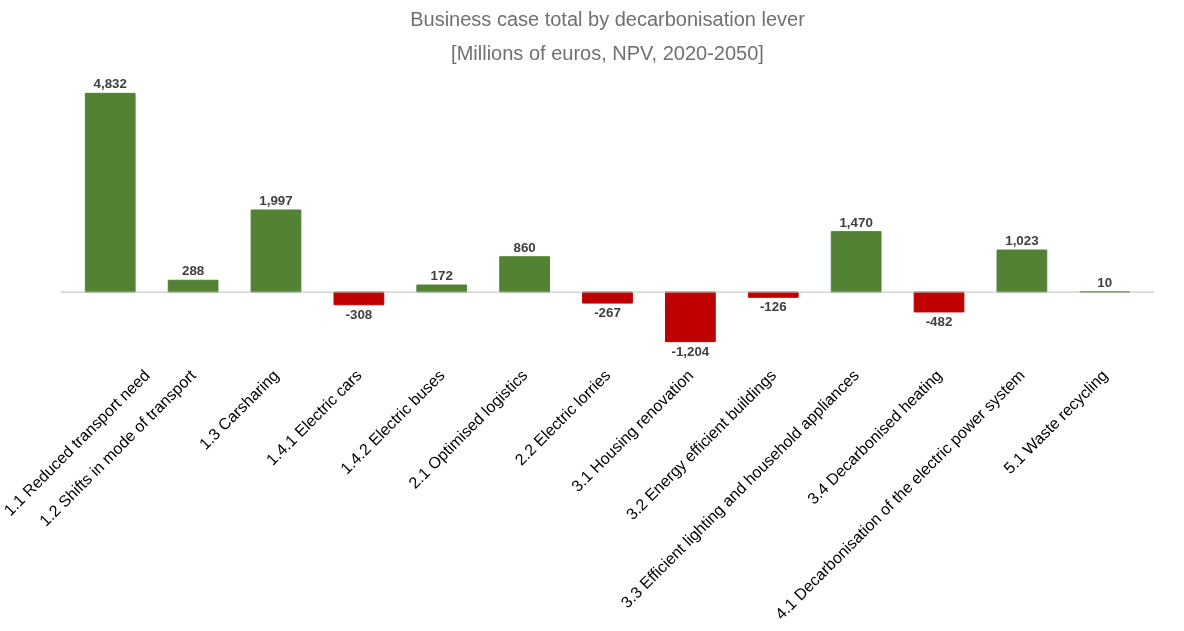 The width and height of the screenshot is (1184, 631). Describe the element at coordinates (524, 247) in the screenshot. I see `data-label: 860` at that location.